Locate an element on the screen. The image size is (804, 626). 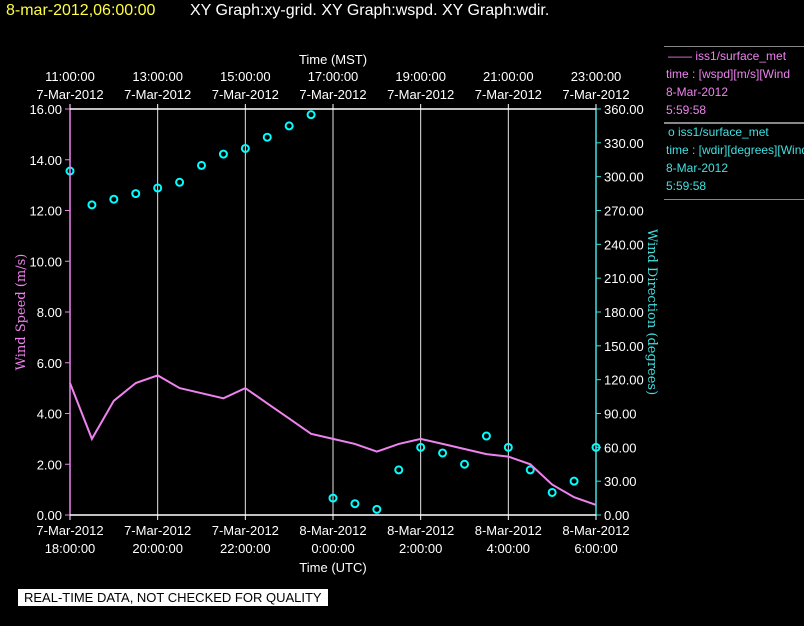
x-top-tick-time: 13:00:00 is located at coordinates (157, 76).